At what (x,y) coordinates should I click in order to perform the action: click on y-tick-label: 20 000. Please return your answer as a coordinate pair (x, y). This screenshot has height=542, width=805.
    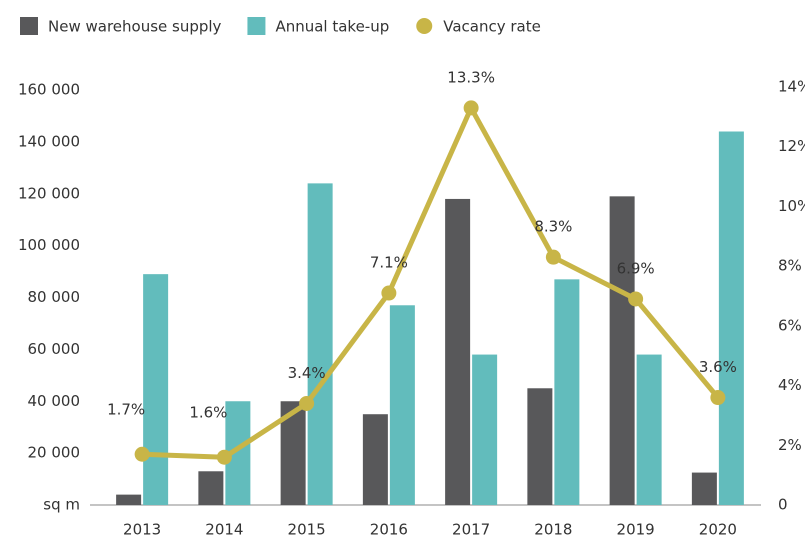
    Looking at the image, I should click on (54, 453).